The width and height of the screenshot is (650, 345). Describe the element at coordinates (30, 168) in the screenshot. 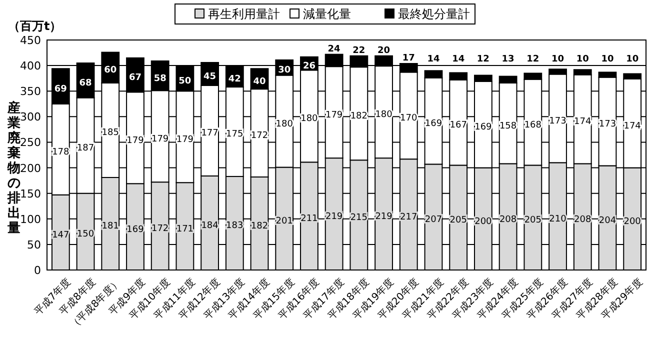

I see `y-tick-label: 200` at that location.